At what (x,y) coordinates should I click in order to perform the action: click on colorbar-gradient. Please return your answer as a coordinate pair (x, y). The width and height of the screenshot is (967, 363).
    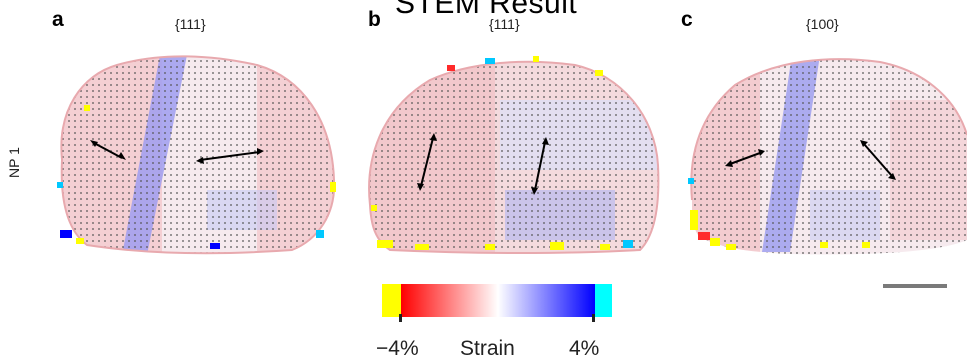
    Looking at the image, I should click on (498, 300).